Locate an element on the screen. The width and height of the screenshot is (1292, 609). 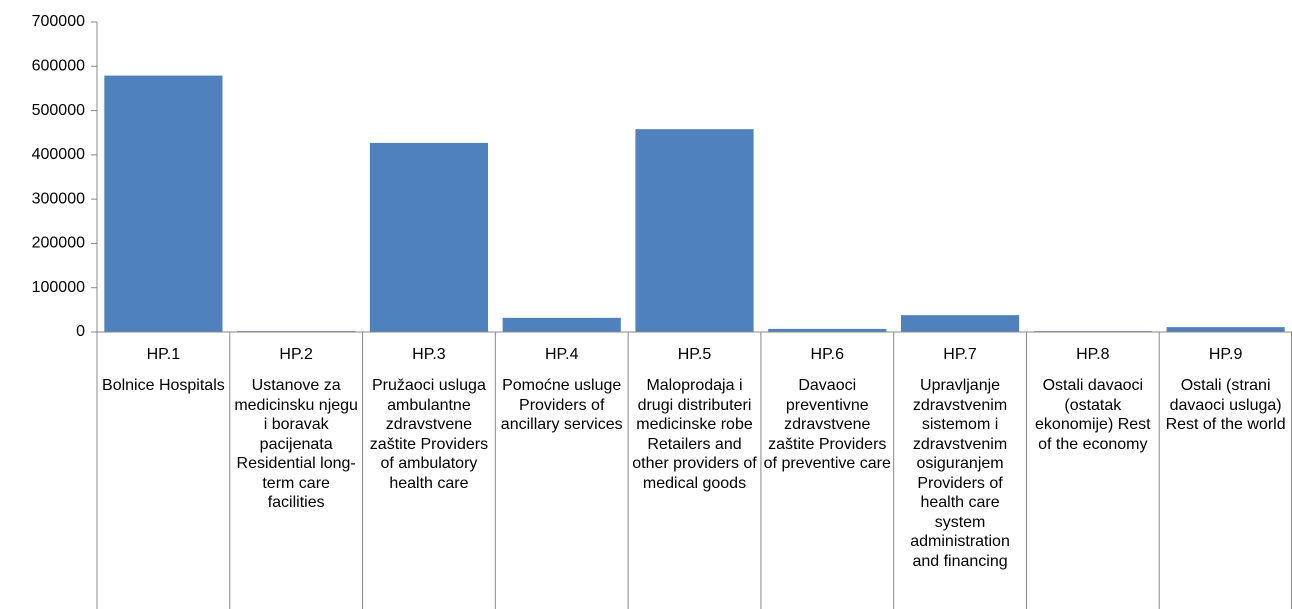
y-tick-label: 0 is located at coordinates (80, 331).